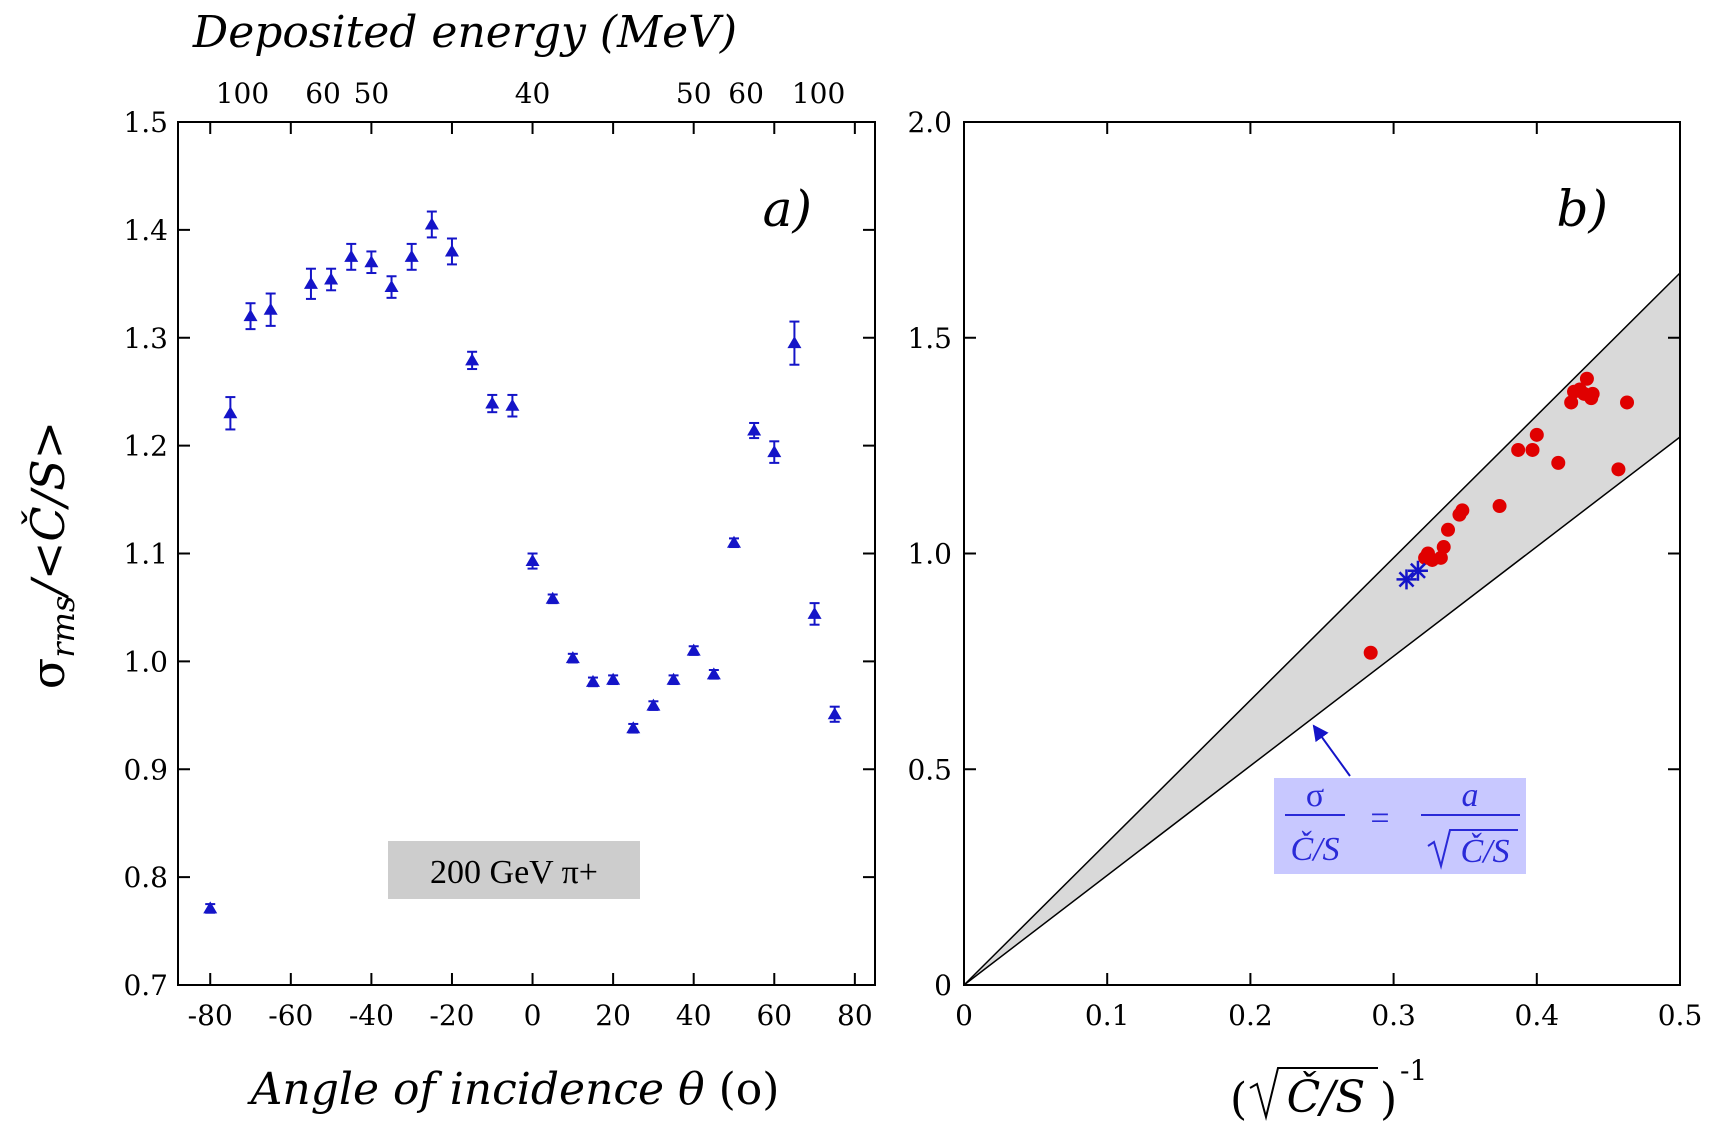 The image size is (1710, 1130). I want to click on y-tick-label-a: 1.3, so click(145, 338).